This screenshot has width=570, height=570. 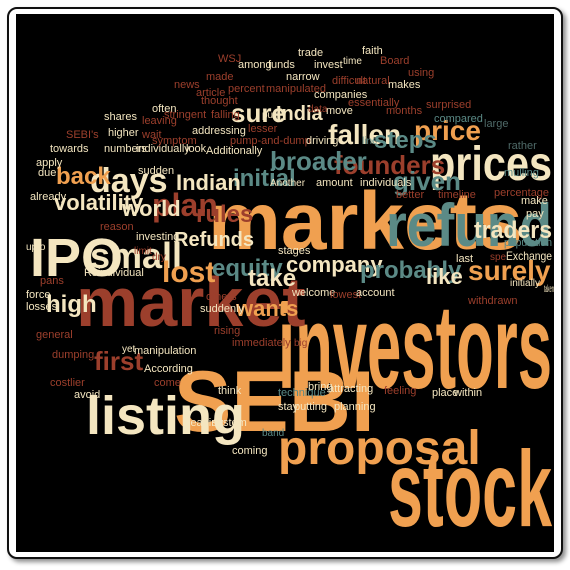 What do you see at coordinates (234, 151) in the screenshot?
I see `word-additionally: Additionally` at bounding box center [234, 151].